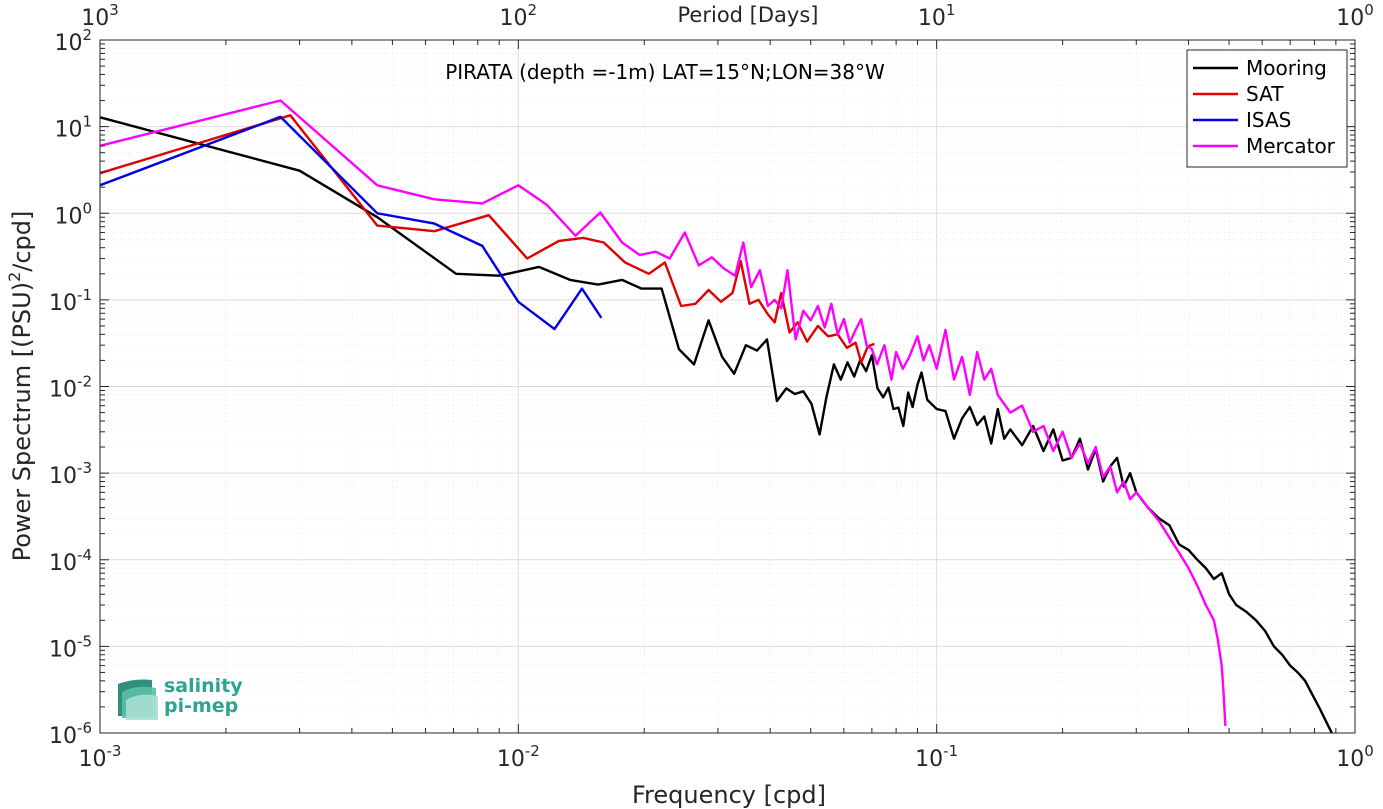  What do you see at coordinates (351, 223) in the screenshot?
I see `series-line-isas` at bounding box center [351, 223].